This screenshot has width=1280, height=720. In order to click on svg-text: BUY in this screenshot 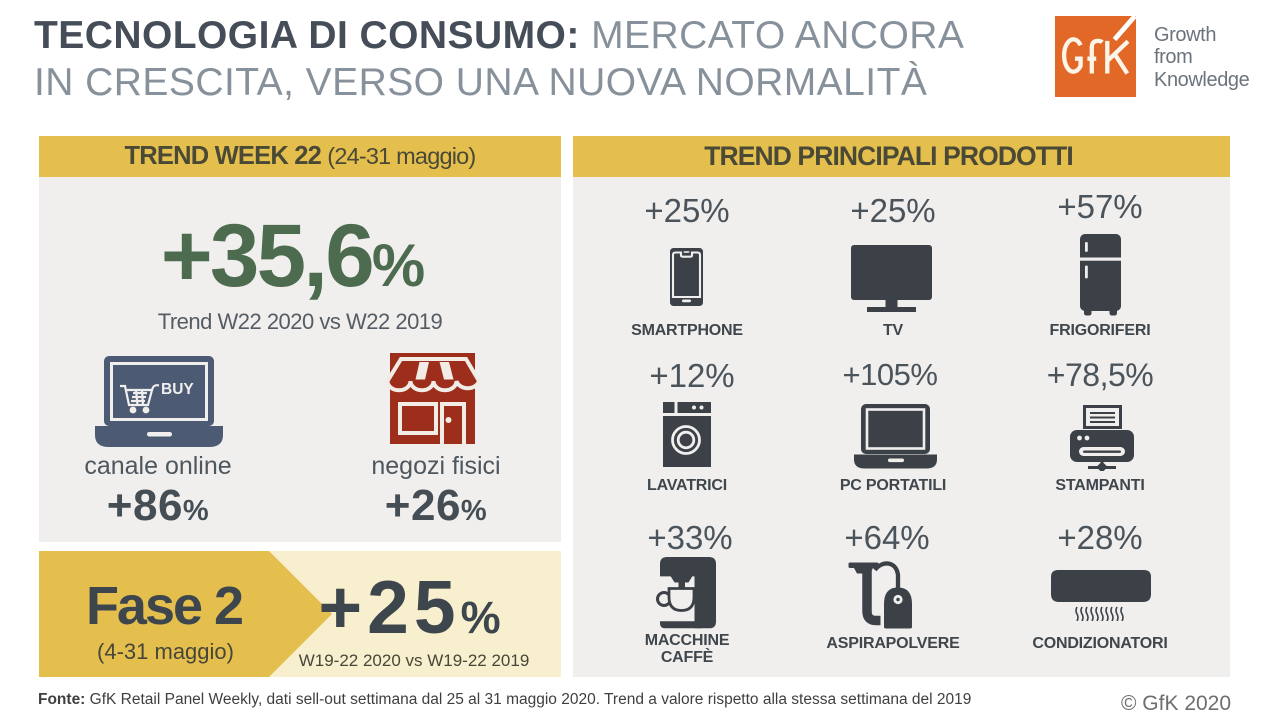, I will do `click(177, 389)`.